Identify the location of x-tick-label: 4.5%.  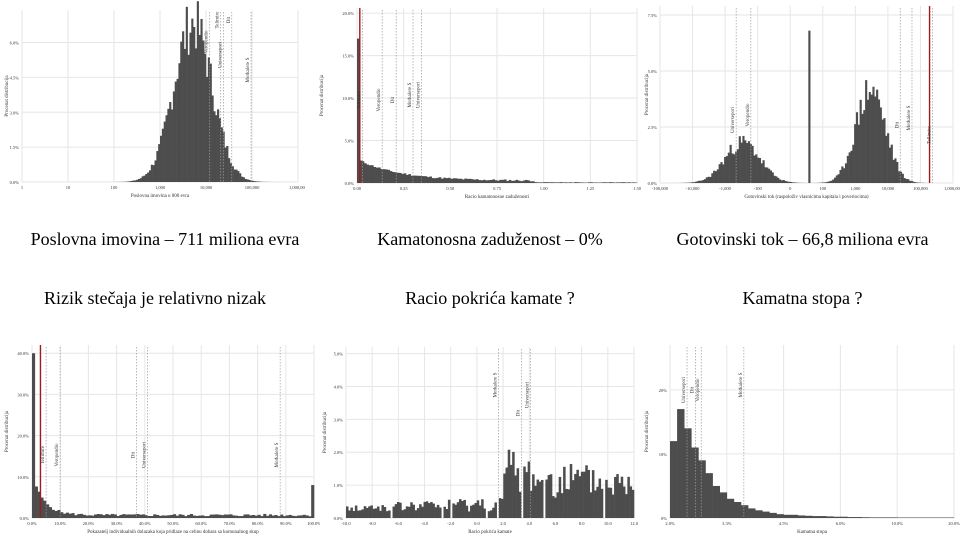
(784, 523).